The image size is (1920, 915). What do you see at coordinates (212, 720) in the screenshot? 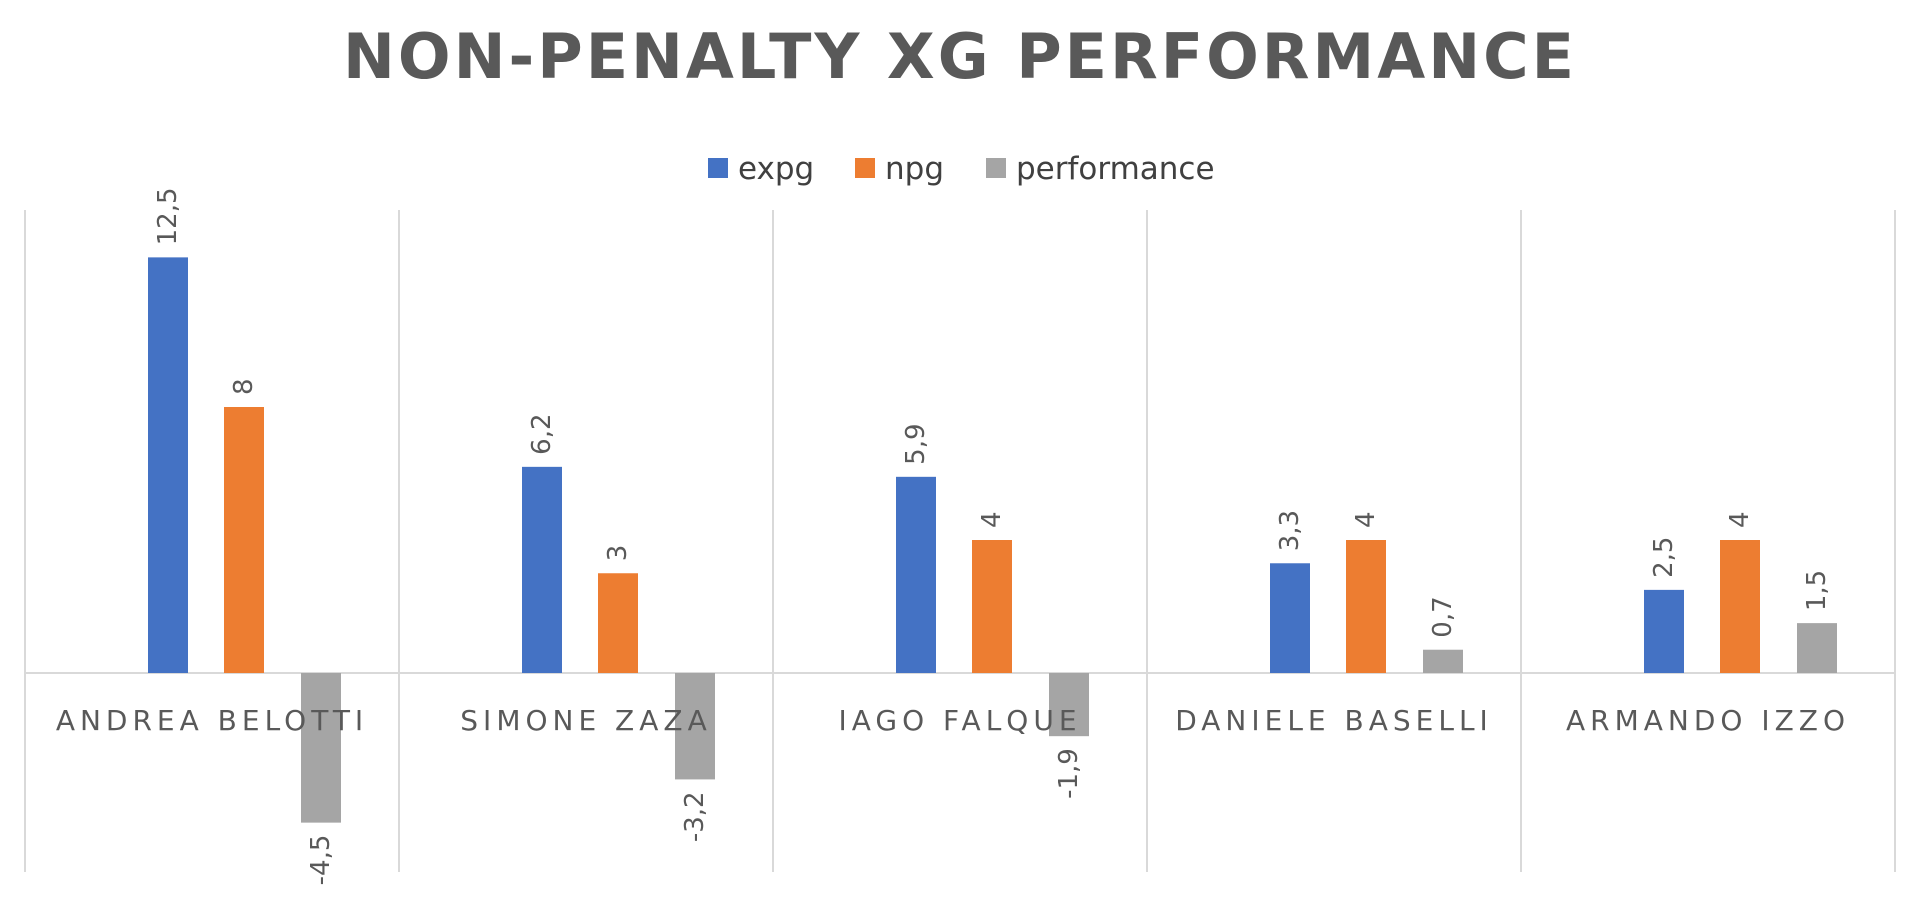
I see `category-label: ANDREA BELOTTI` at bounding box center [212, 720].